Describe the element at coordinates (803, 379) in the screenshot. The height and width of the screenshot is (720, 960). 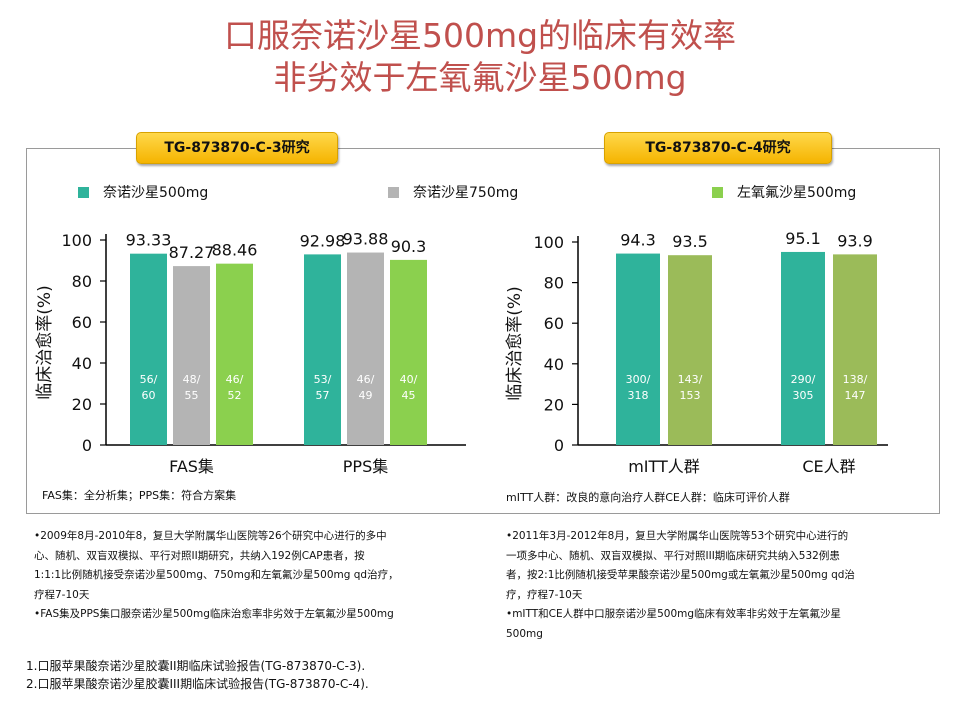
I see `bar-count-numerator: 290/` at that location.